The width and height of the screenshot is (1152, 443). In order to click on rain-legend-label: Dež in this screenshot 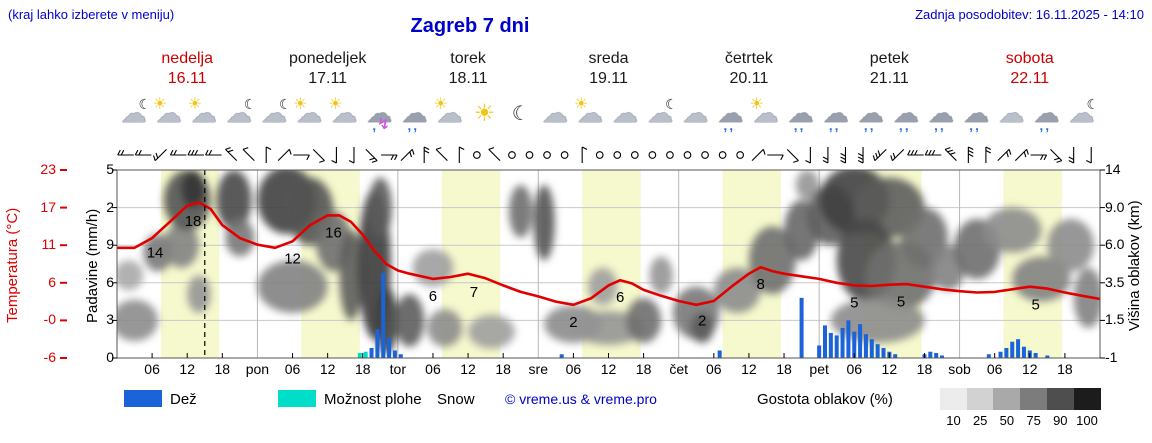, I will do `click(183, 399)`.